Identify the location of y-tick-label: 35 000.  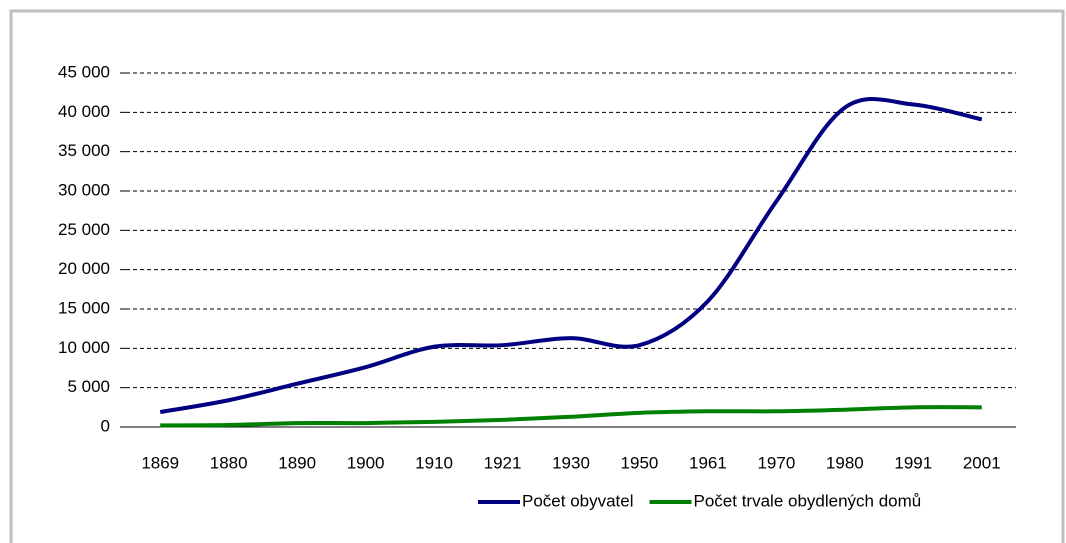
(84, 150).